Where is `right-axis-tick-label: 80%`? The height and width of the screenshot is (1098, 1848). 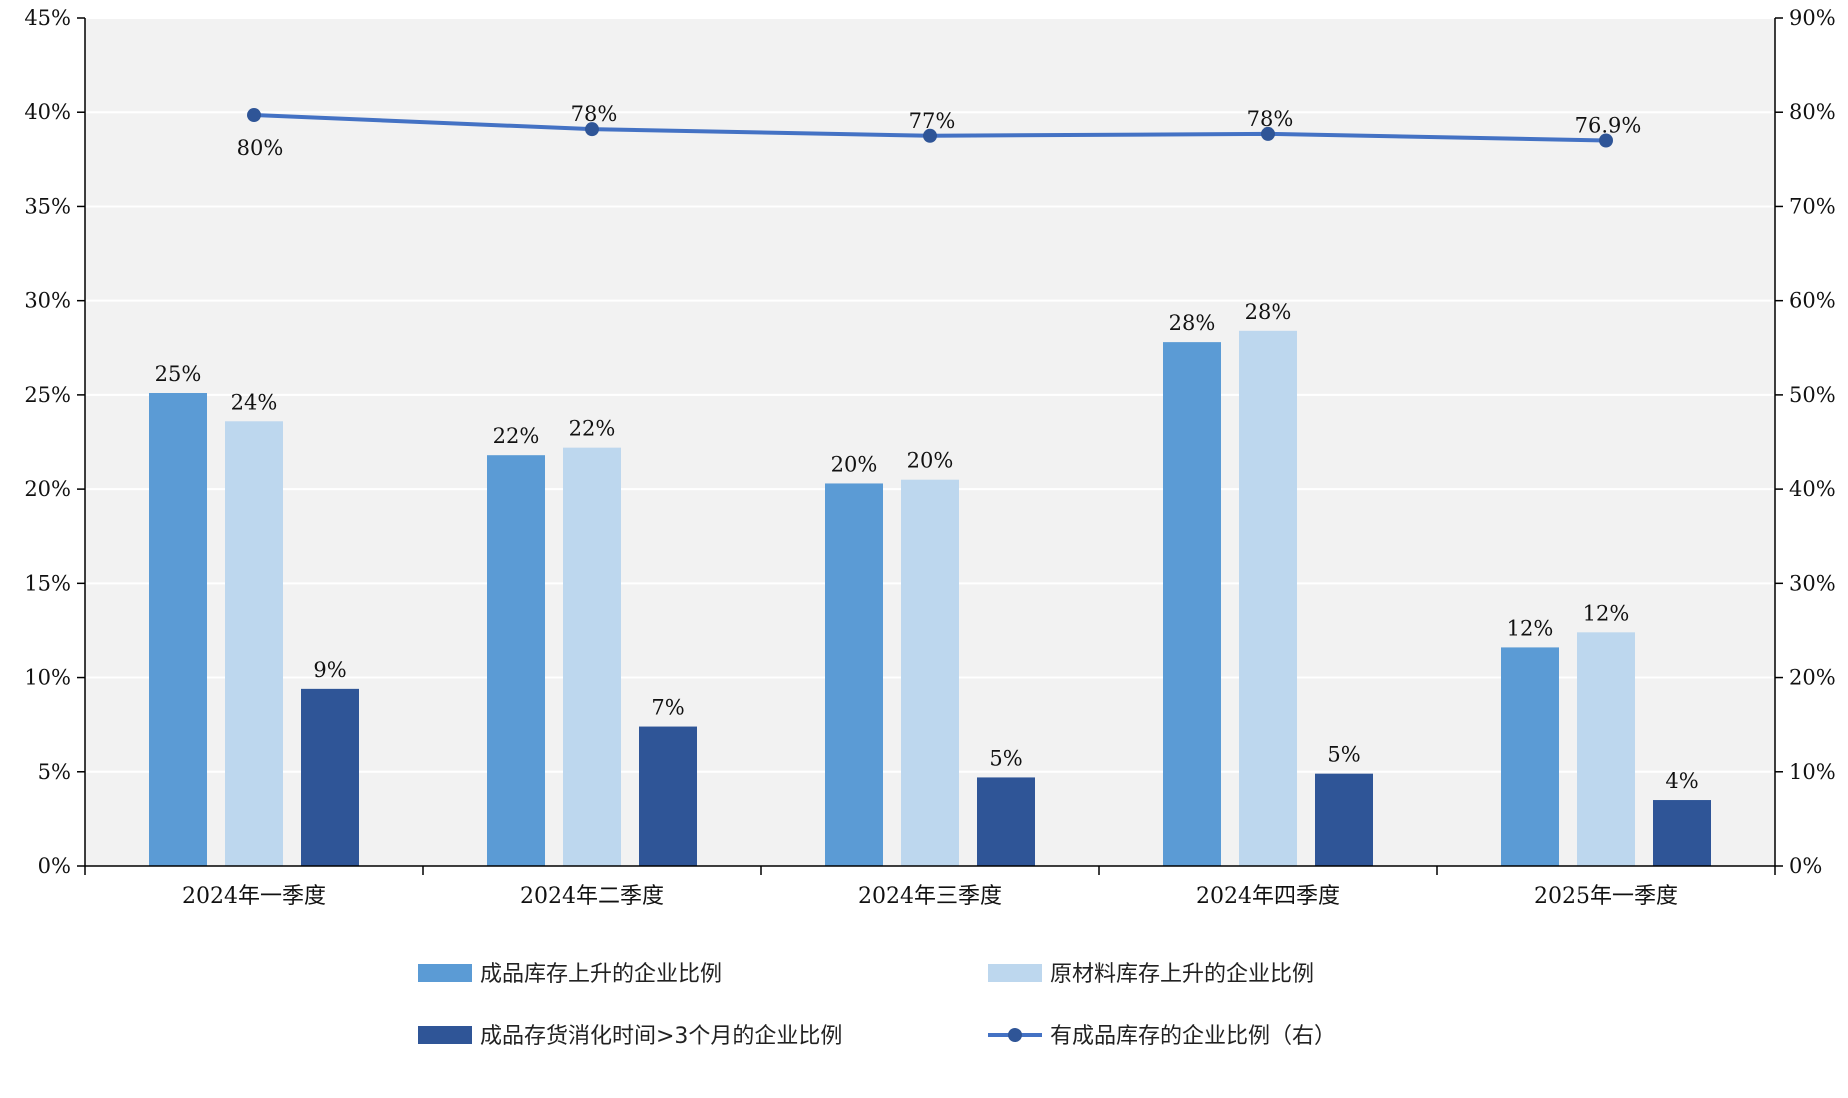
right-axis-tick-label: 80% is located at coordinates (1812, 112).